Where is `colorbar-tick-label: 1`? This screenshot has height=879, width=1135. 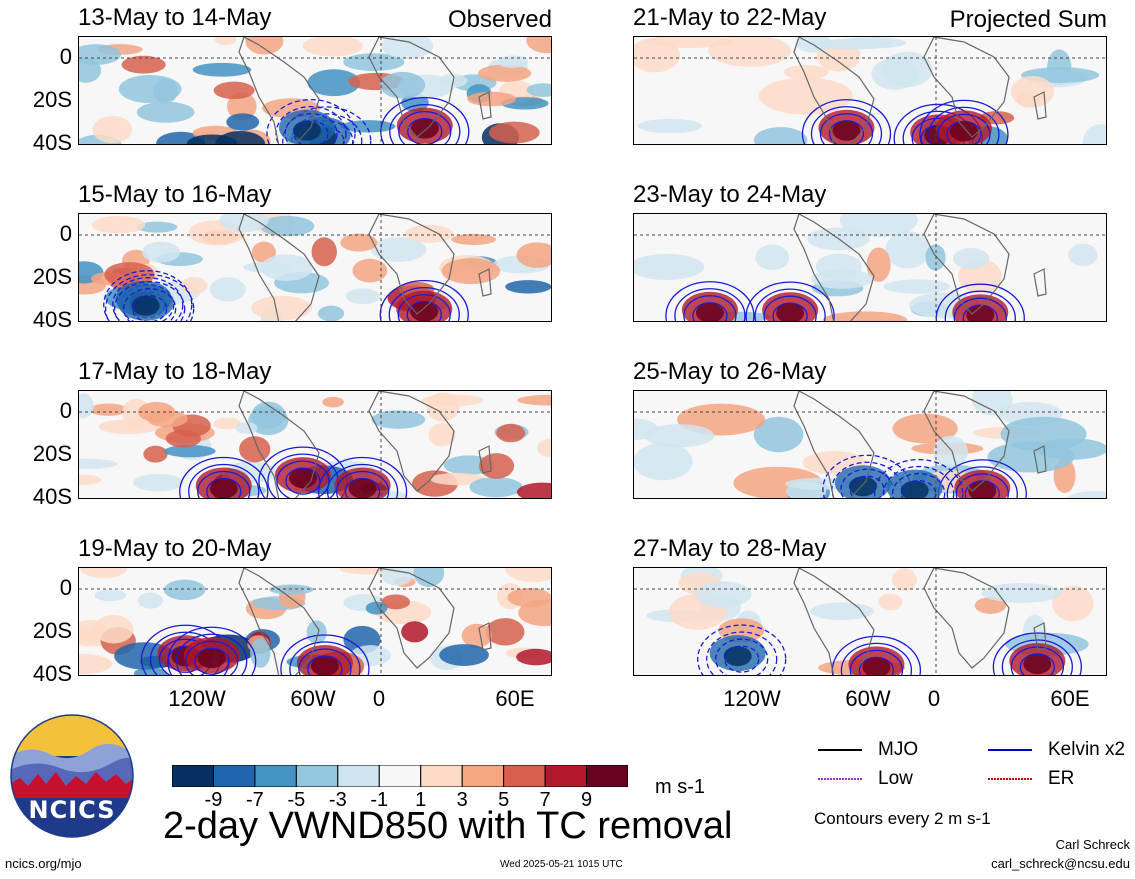
colorbar-tick-label: 1 is located at coordinates (421, 800).